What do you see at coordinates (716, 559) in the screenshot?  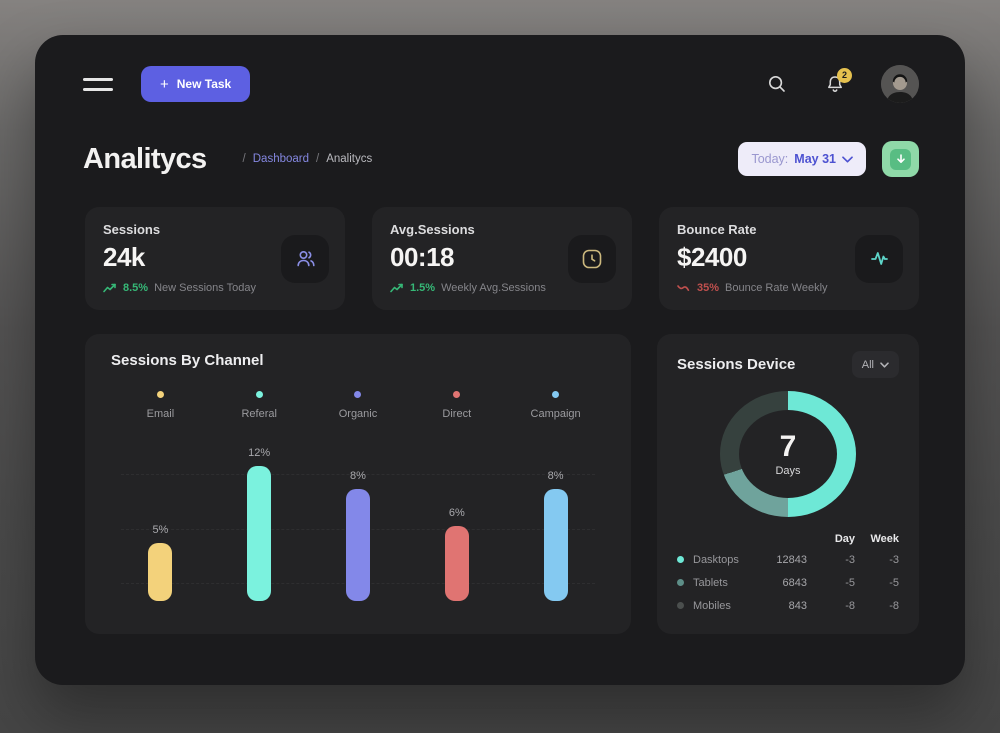 I see `row-label: Dasktops` at bounding box center [716, 559].